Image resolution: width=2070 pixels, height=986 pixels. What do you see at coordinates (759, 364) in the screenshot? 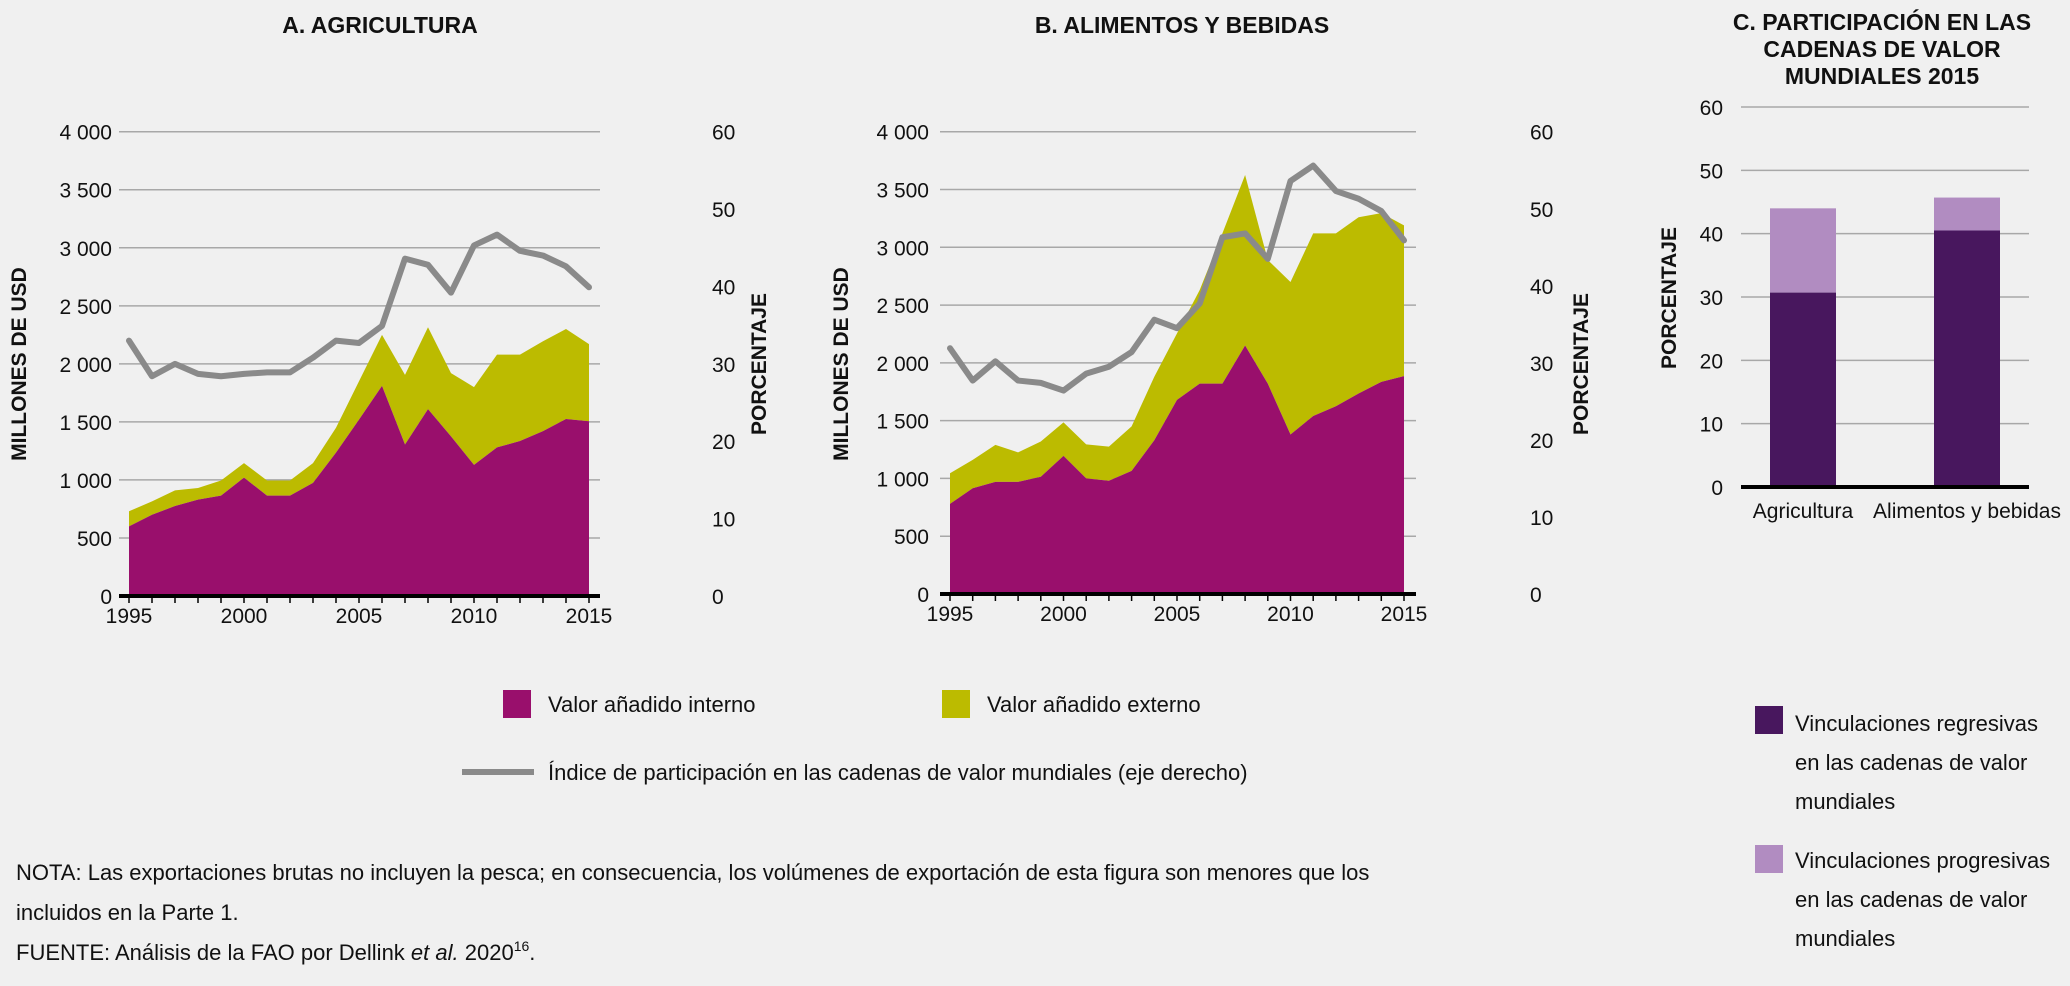
I see `chart-a-y-right-axis-title: PORCENTAJE` at bounding box center [759, 364].